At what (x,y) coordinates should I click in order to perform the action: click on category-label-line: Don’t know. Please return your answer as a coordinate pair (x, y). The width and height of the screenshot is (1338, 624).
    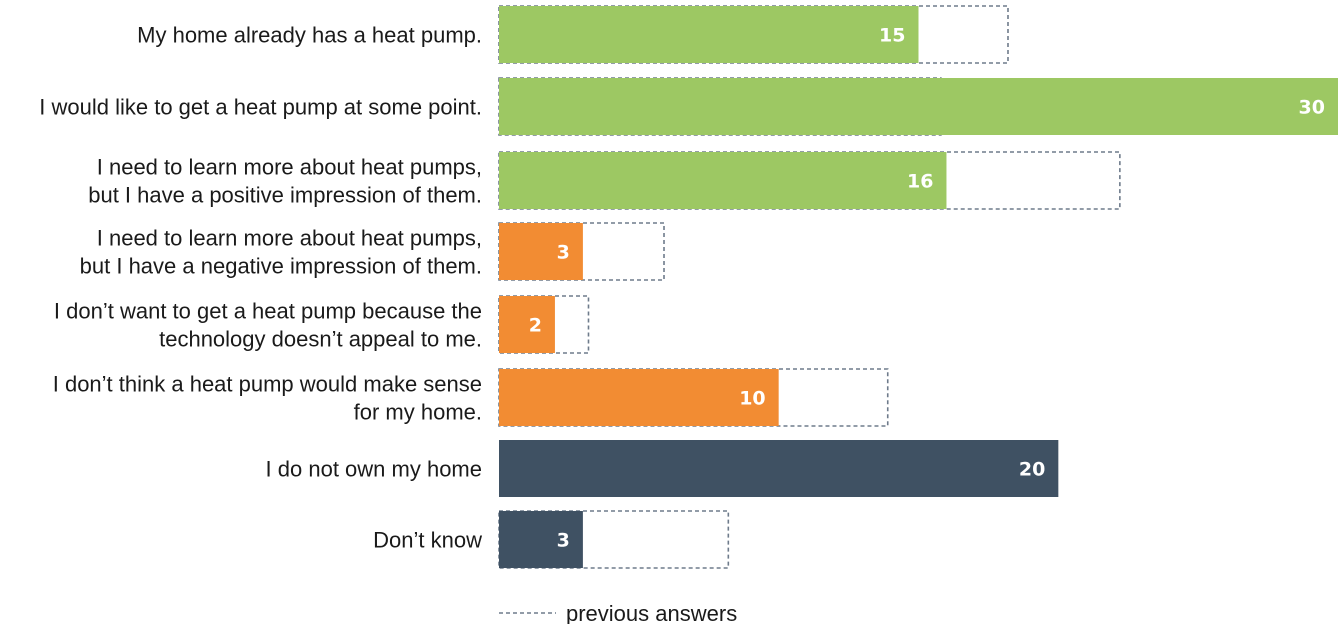
    Looking at the image, I should click on (427, 540).